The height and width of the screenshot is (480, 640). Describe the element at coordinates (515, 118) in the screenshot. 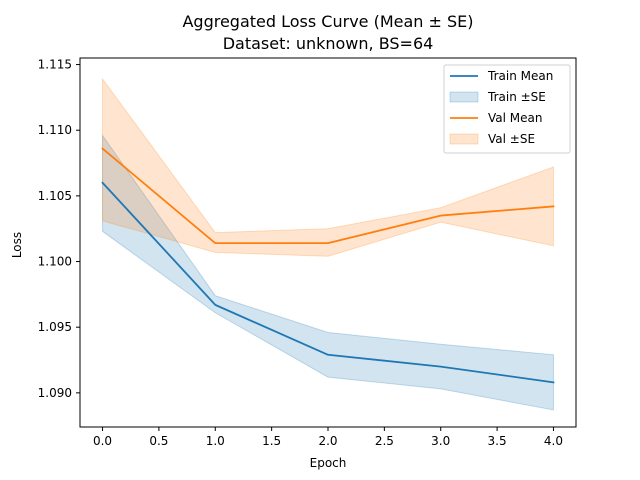

I see `legend-label-val-mean: Val Mean` at that location.